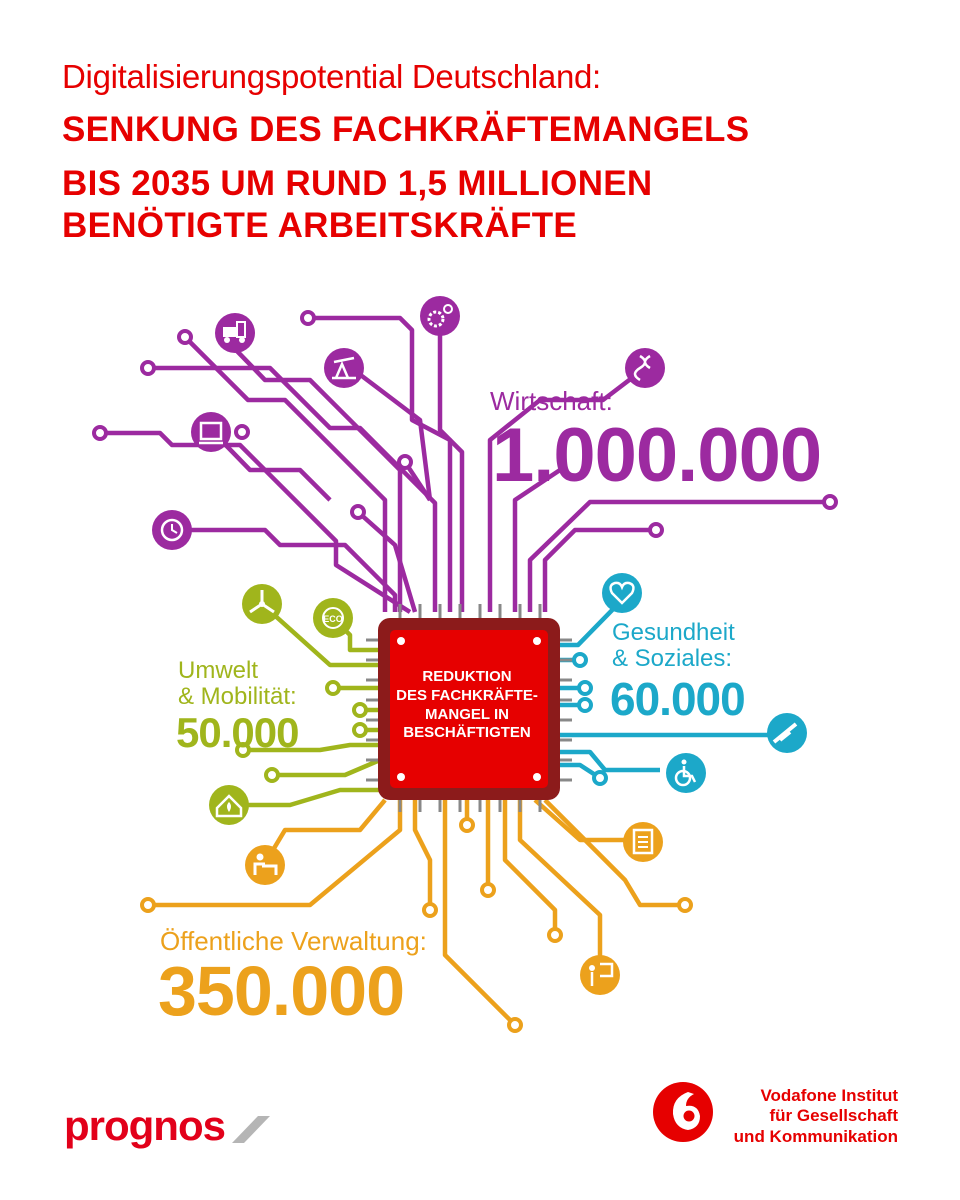 The image size is (960, 1200). Describe the element at coordinates (229, 805) in the screenshot. I see `house-leaf-icon` at that location.